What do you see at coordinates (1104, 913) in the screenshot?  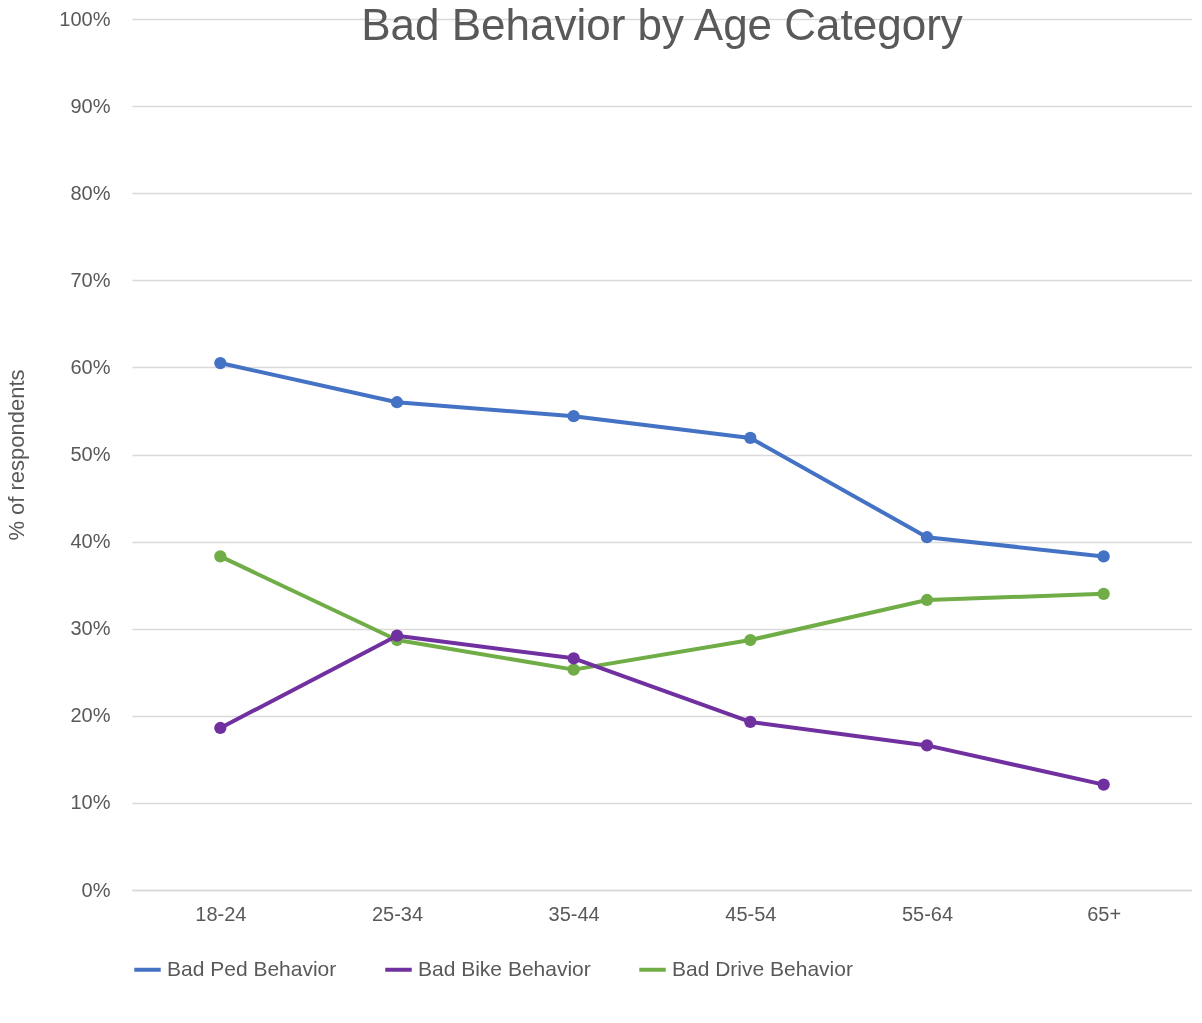 I see `x-tick-label: 65+` at bounding box center [1104, 913].